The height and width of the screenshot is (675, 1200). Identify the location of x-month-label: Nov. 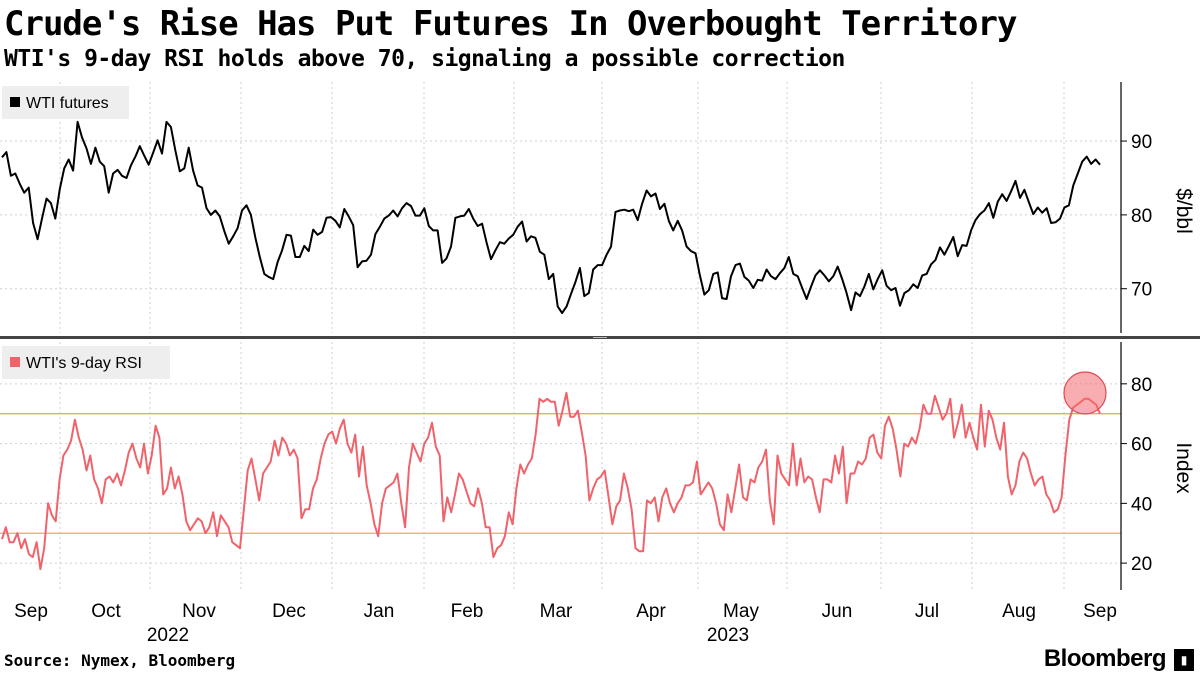
(199, 611).